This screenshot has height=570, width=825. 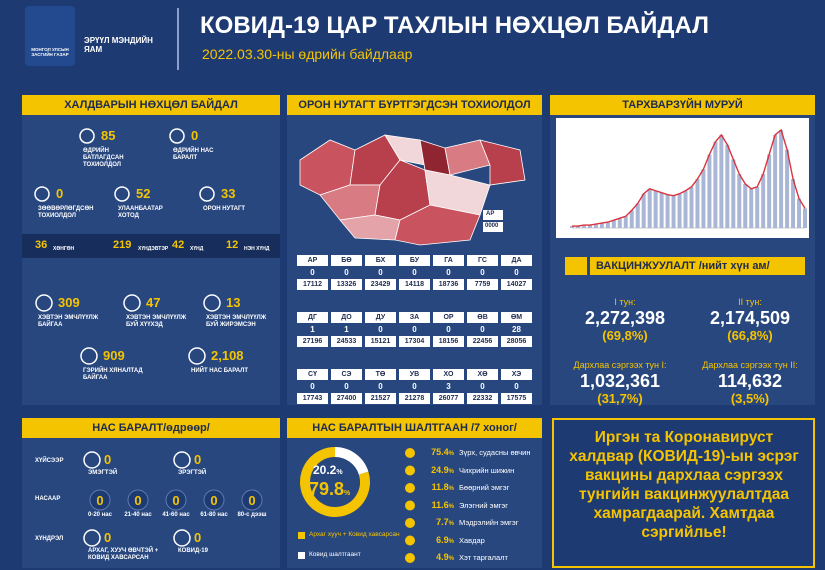 What do you see at coordinates (193, 154) in the screenshot?
I see `stat-label: ӨДРИЙН НАС БАРАЛТ` at bounding box center [193, 154].